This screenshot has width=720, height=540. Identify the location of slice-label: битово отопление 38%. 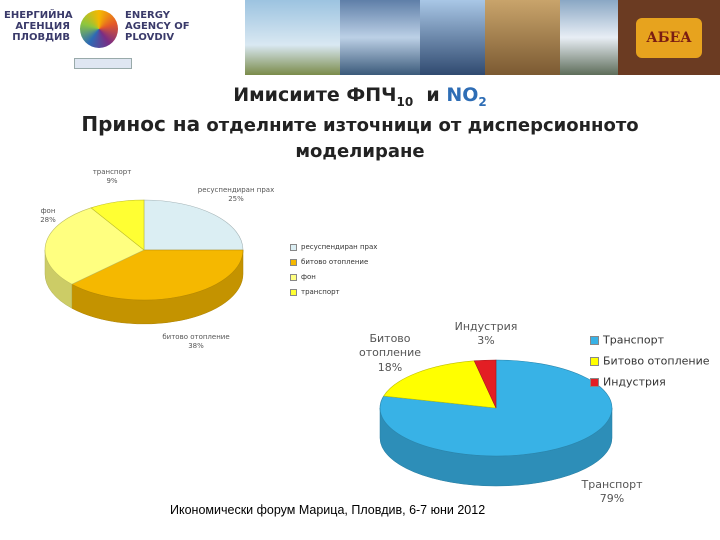
(195, 342).